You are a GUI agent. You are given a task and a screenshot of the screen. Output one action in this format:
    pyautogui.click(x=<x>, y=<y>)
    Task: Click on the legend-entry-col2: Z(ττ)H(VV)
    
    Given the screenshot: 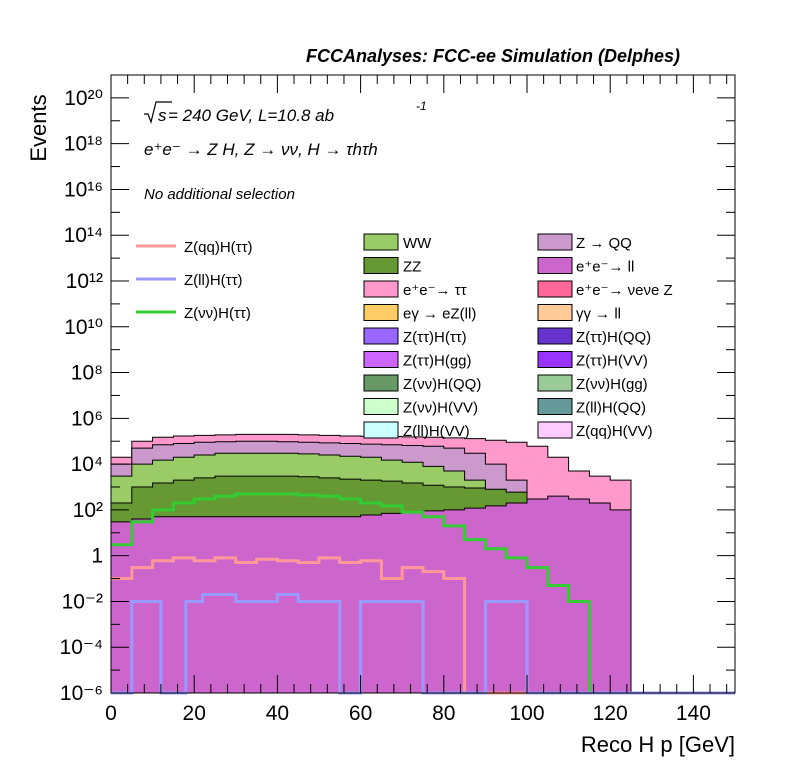 What is the action you would take?
    pyautogui.click(x=612, y=361)
    